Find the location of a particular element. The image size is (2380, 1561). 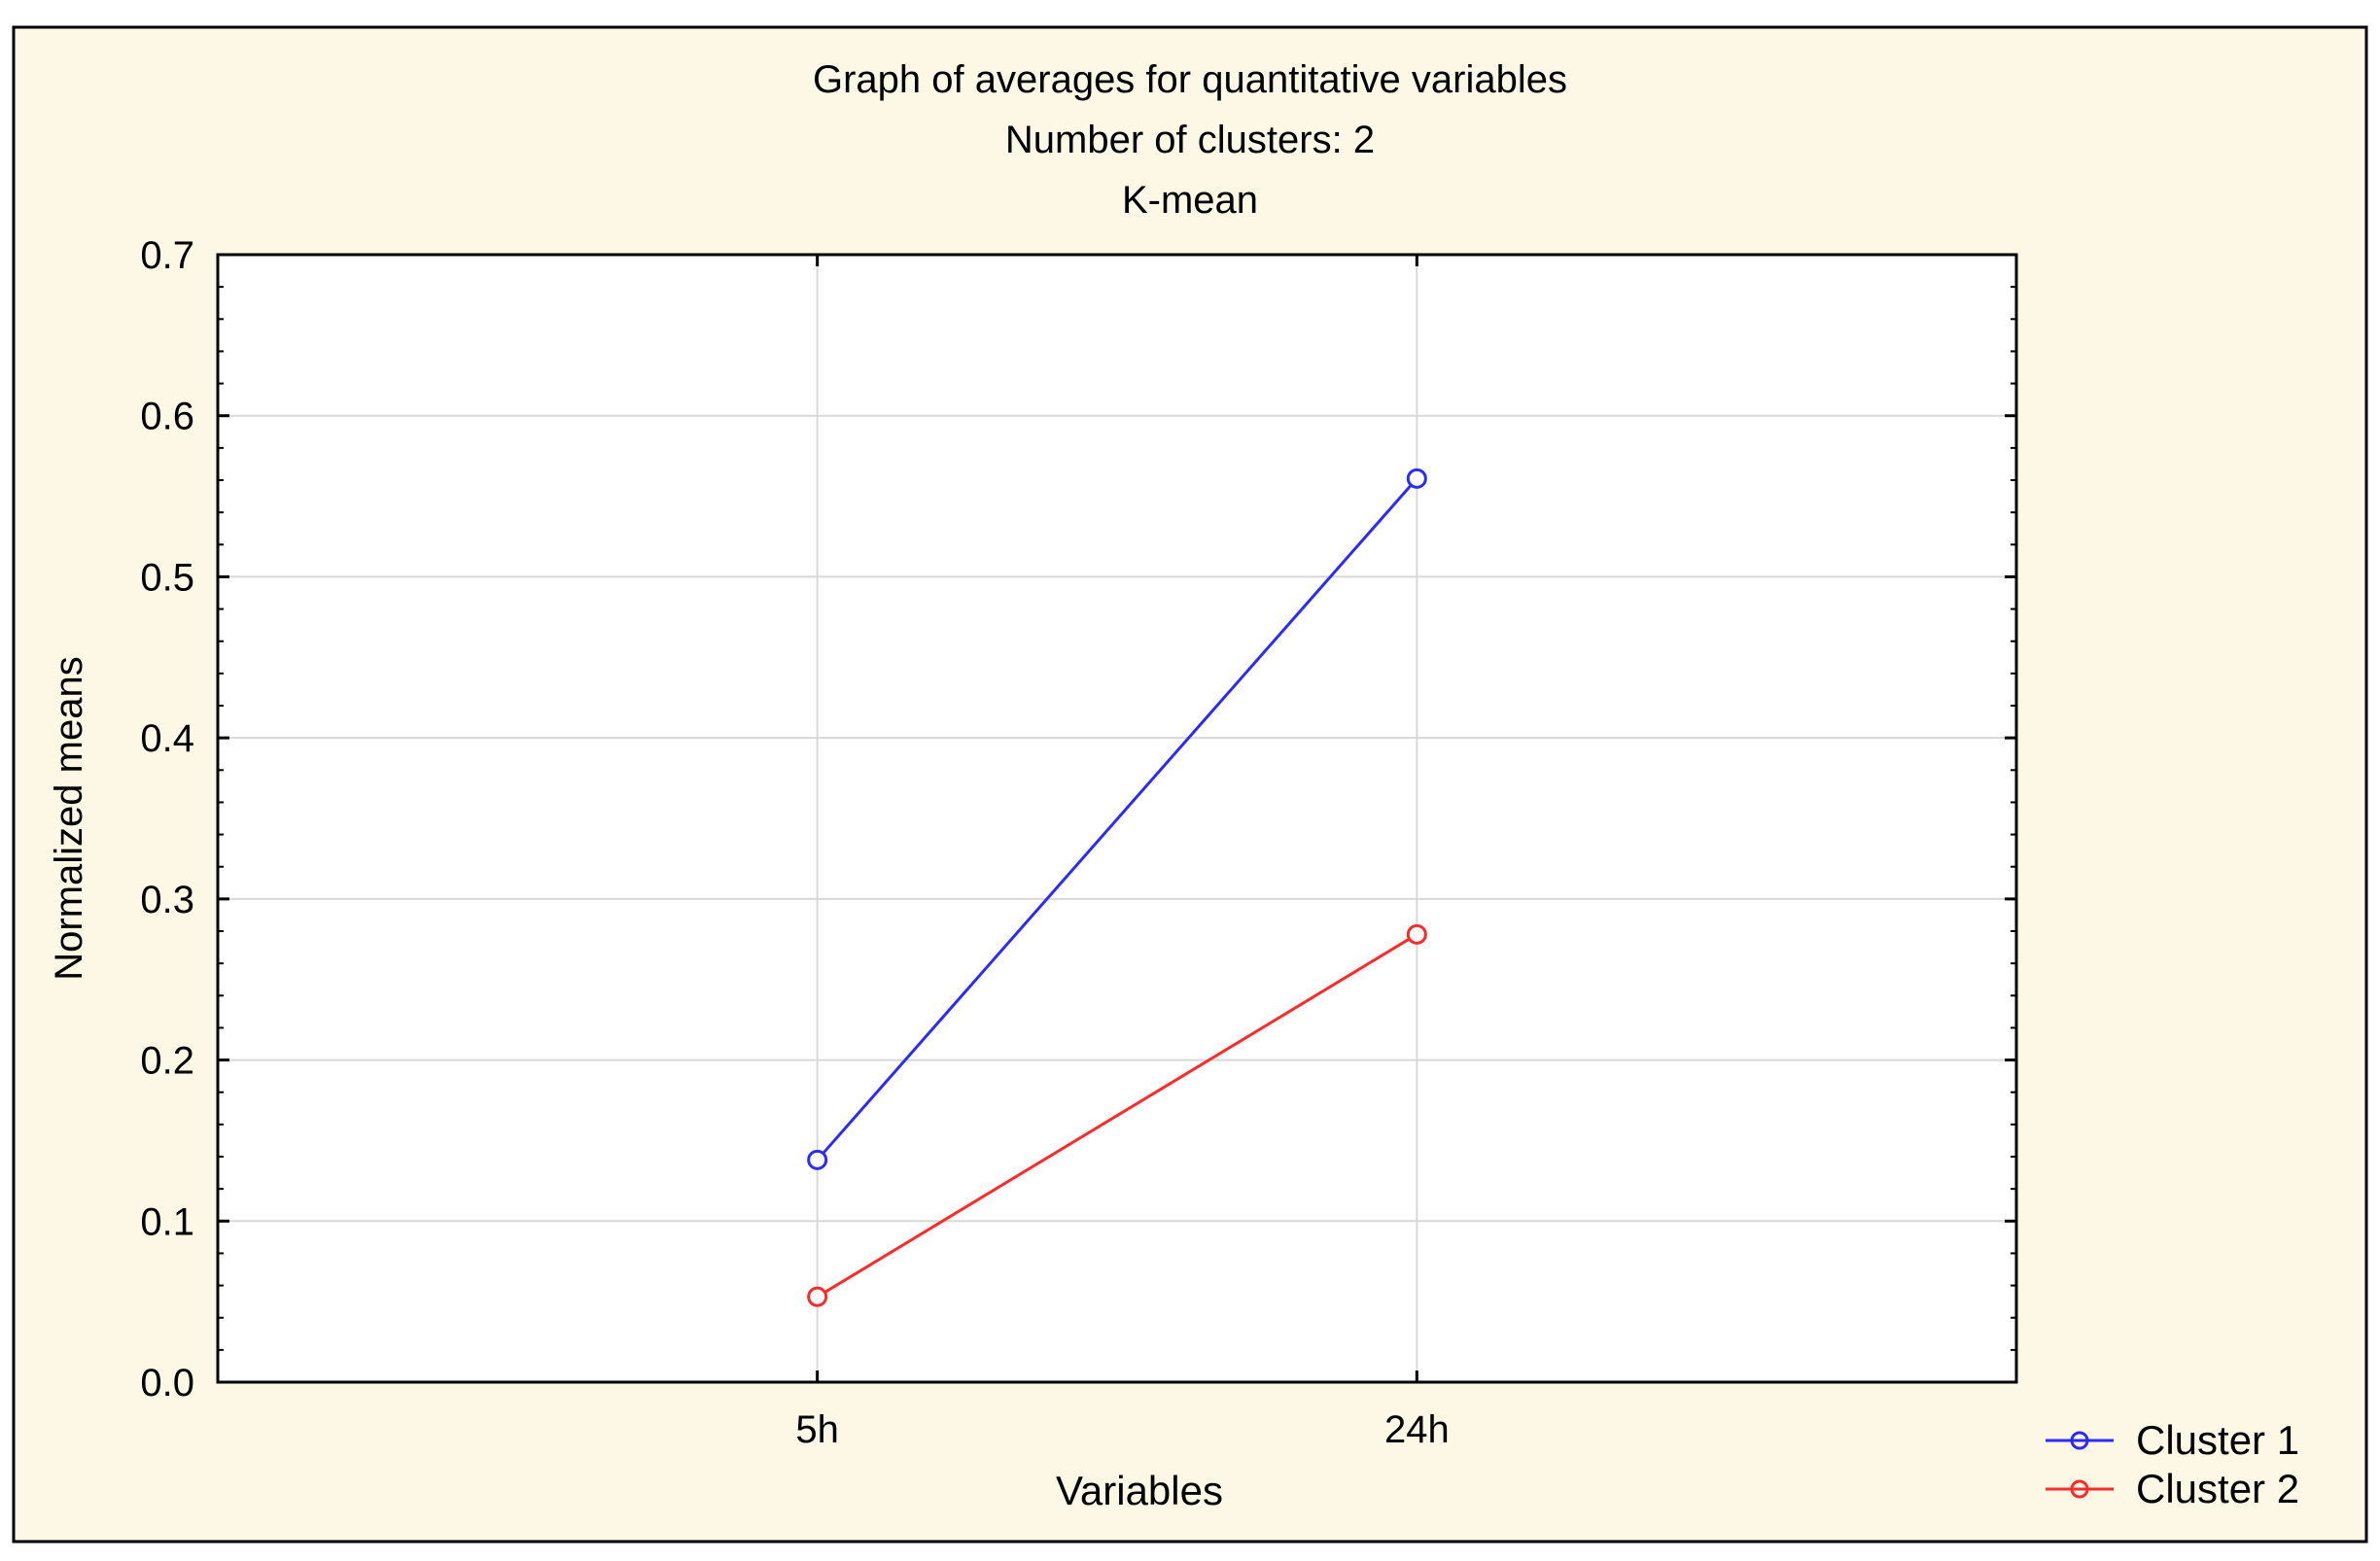

x-tick-label: 5h is located at coordinates (817, 1429).